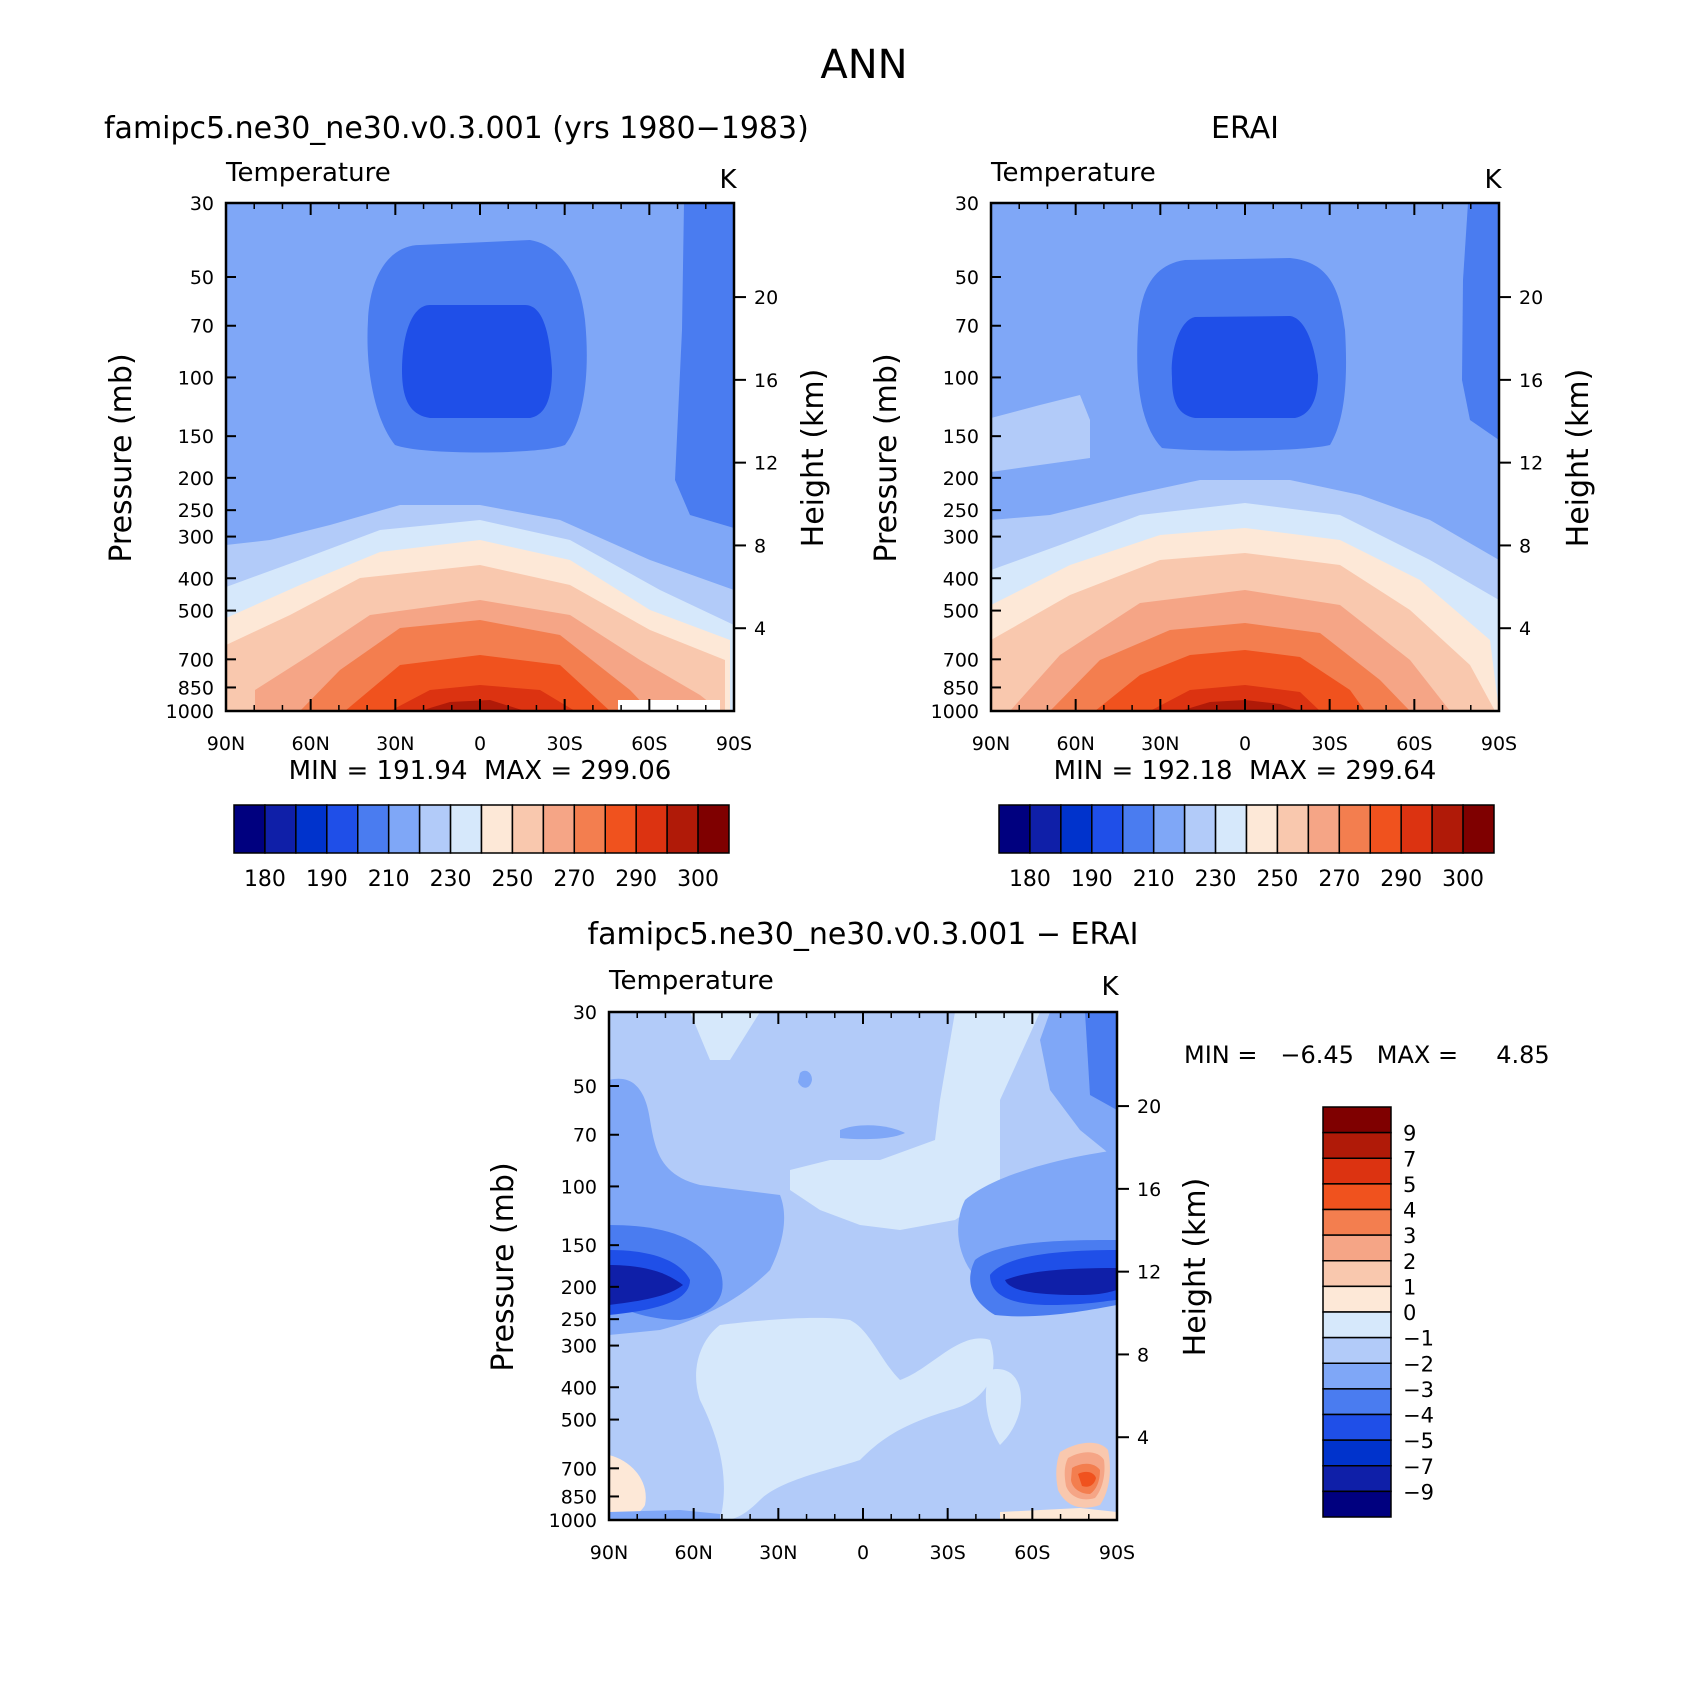 This screenshot has height=1708, width=1708. What do you see at coordinates (1216, 879) in the screenshot?
I see `colorbar-label: 230` at bounding box center [1216, 879].